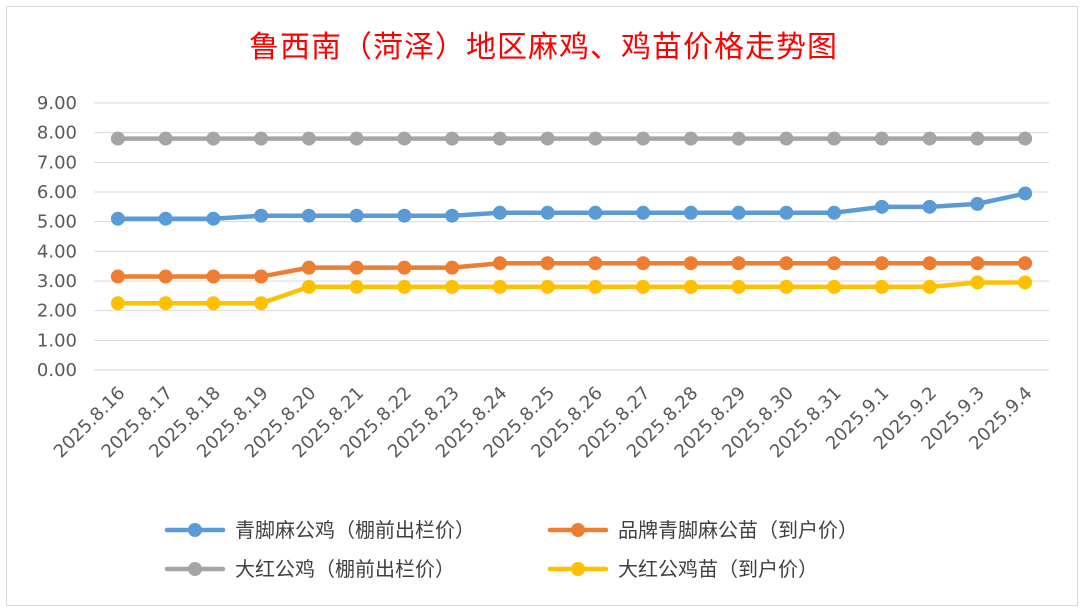  What do you see at coordinates (57, 311) in the screenshot?
I see `y-tick-label: 2.00` at bounding box center [57, 311].